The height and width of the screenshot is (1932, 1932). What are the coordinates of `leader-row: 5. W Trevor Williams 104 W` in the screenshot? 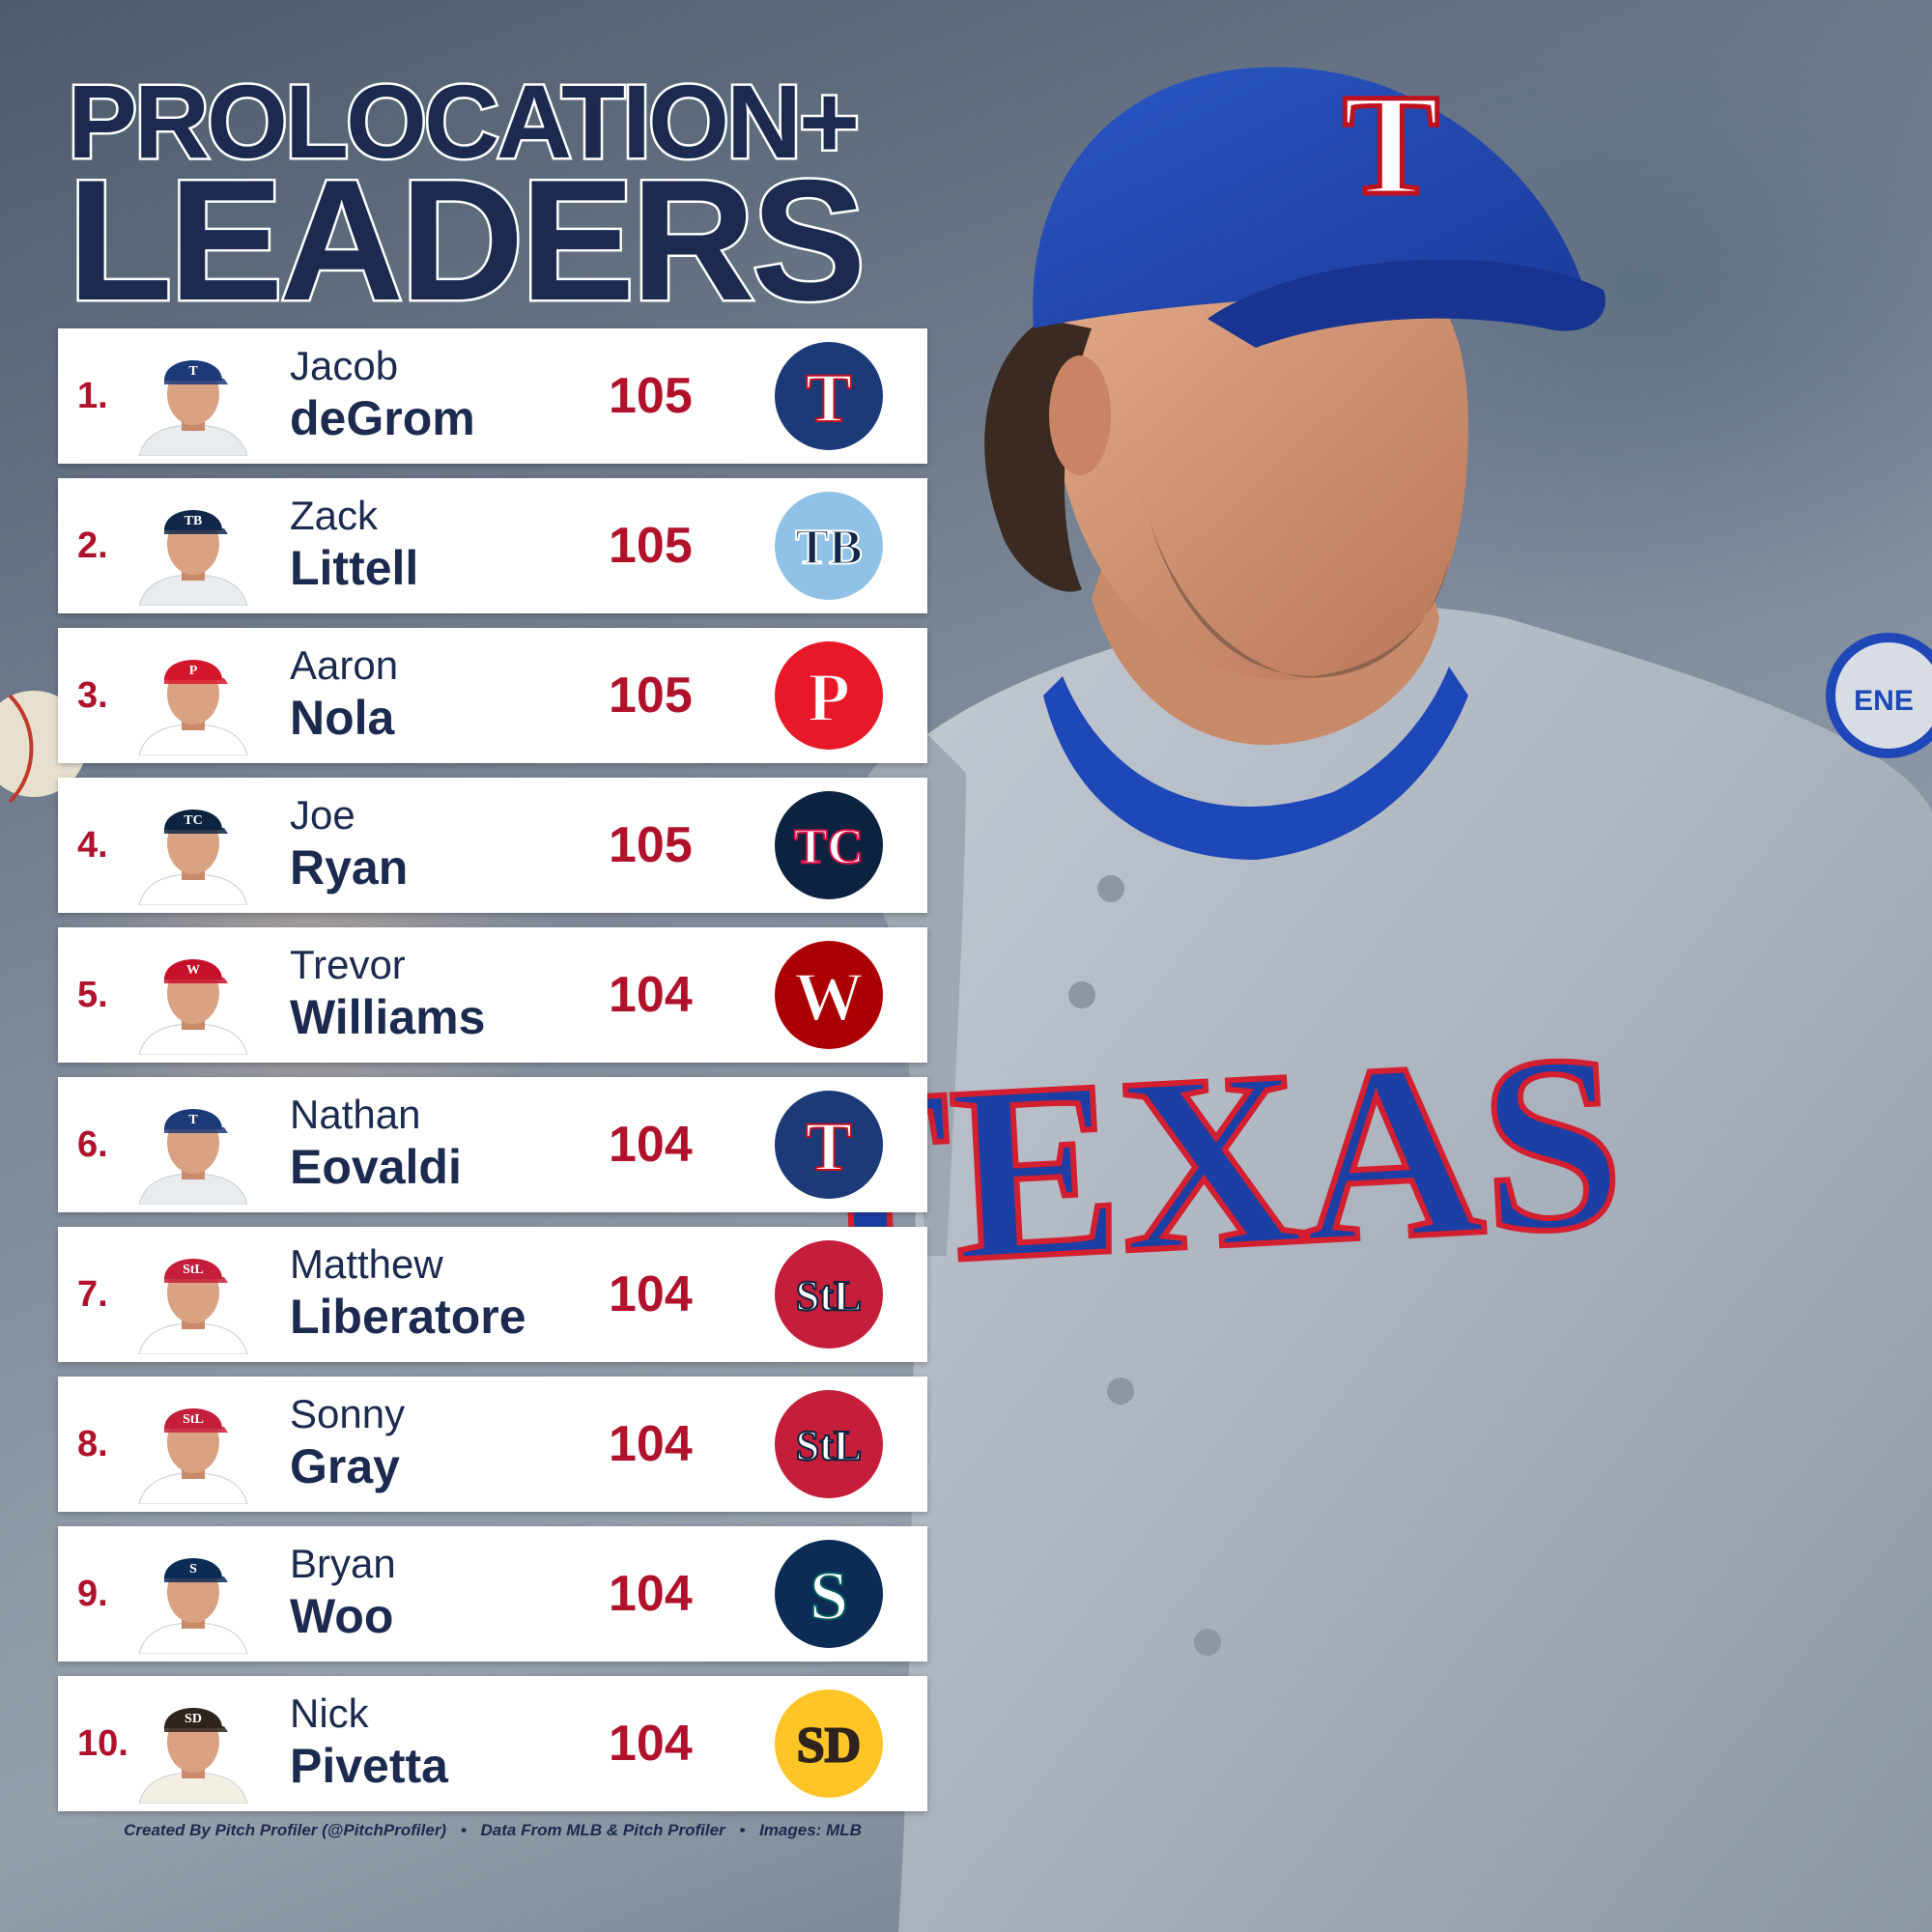 It's located at (492, 995).